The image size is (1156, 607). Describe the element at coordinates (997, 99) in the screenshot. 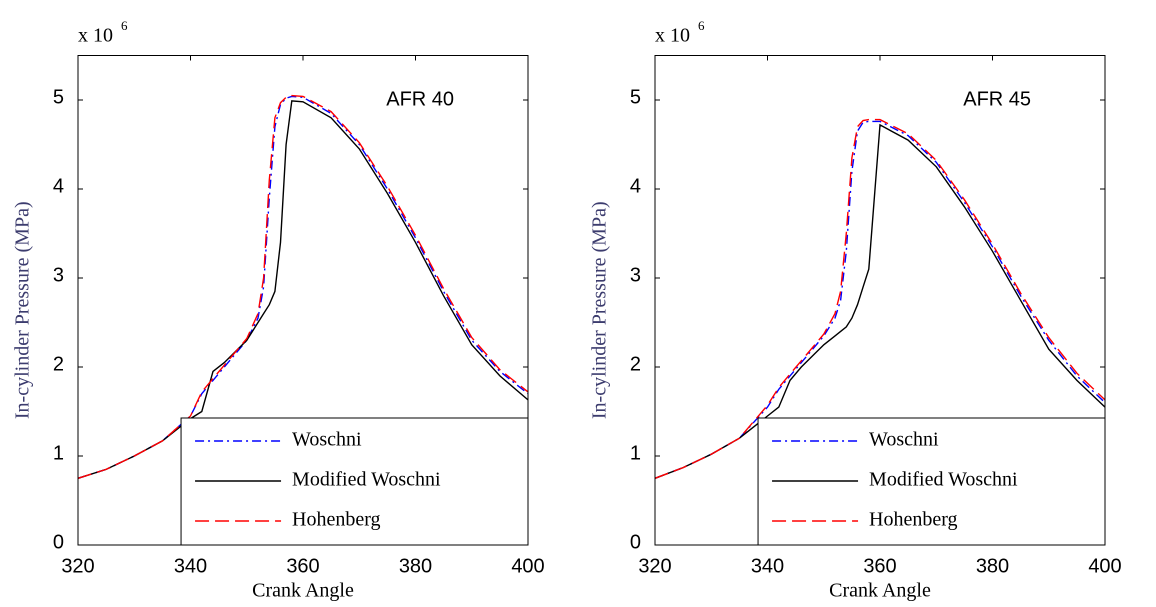

I see `annotation: AFR 45` at that location.